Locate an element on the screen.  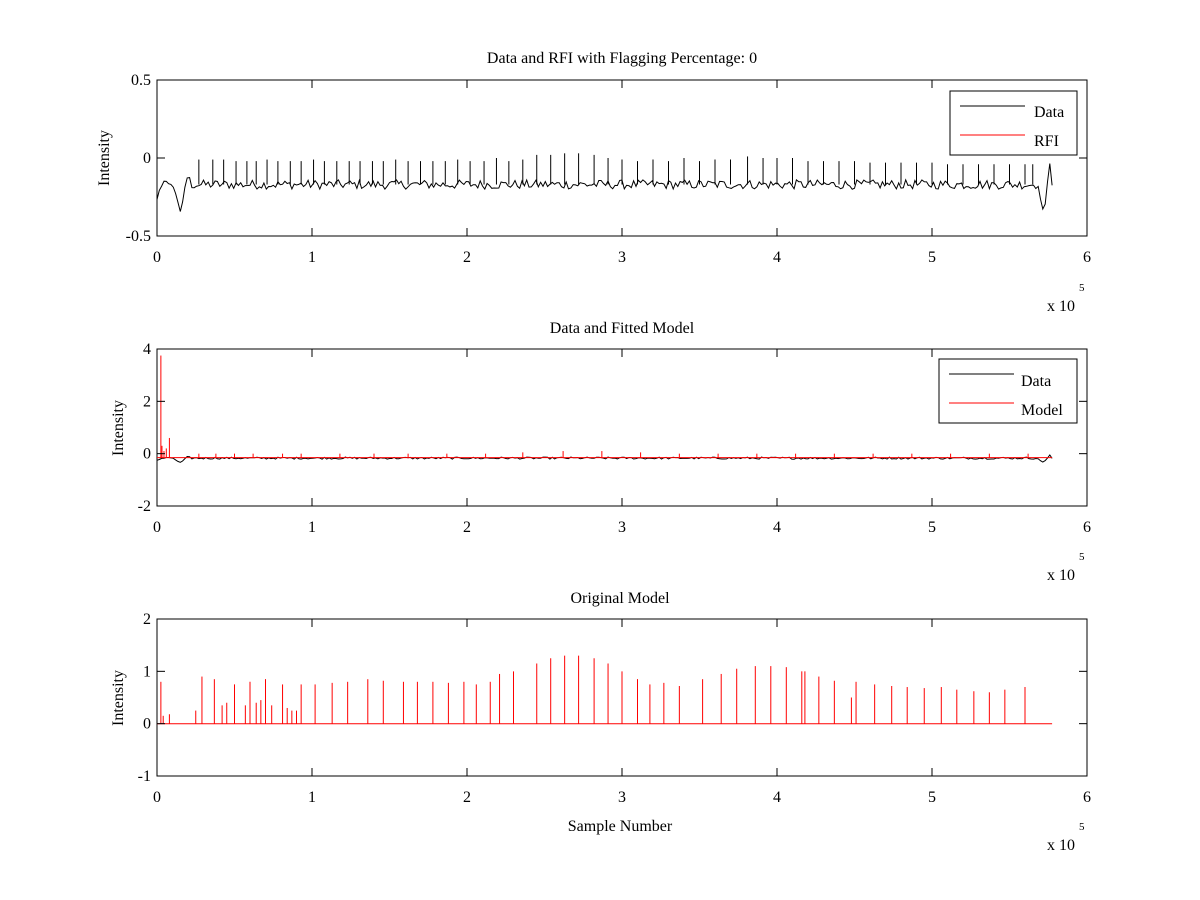
panel-1-axes is located at coordinates (622, 158).